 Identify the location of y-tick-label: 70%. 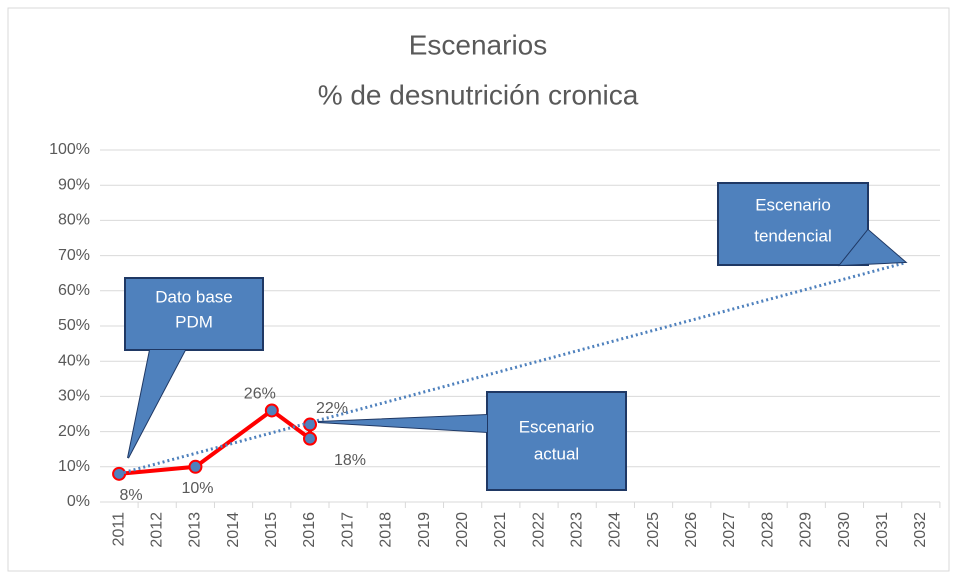
(74, 255).